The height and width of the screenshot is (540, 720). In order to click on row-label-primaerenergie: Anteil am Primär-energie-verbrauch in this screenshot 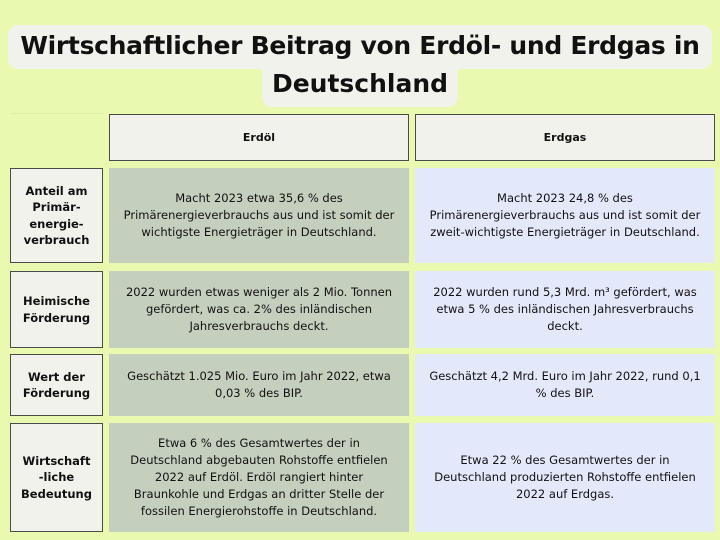, I will do `click(56, 215)`.